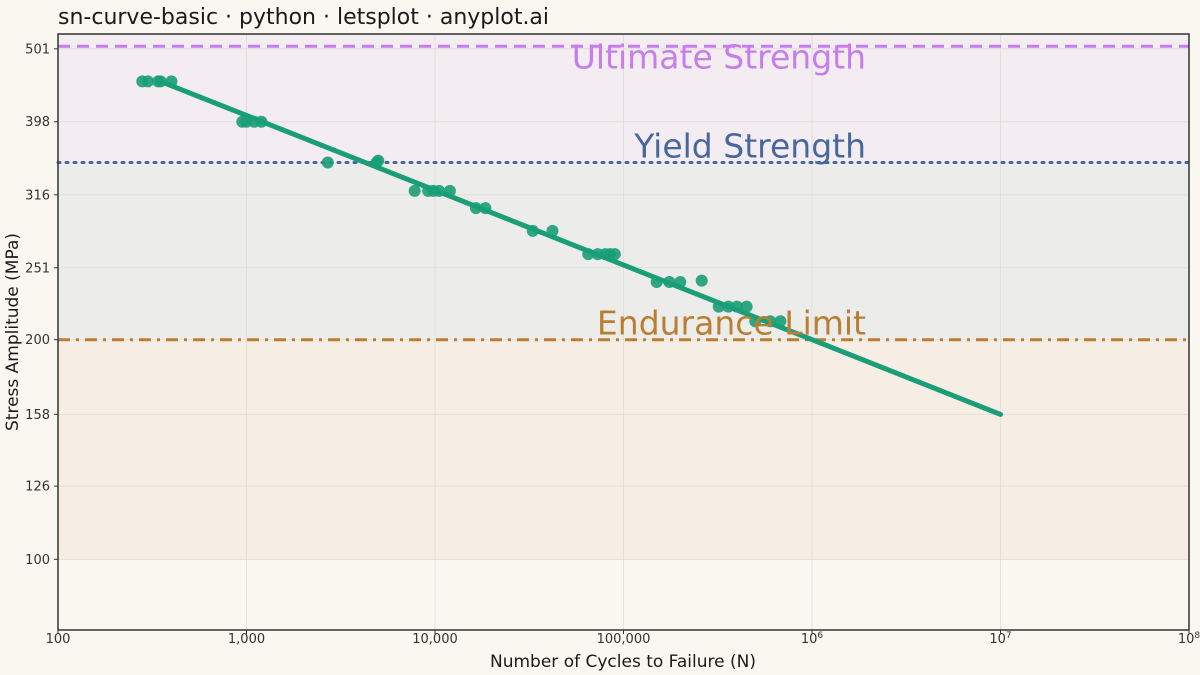 The width and height of the screenshot is (1200, 675). I want to click on x-axis-ticks: 100 1,000 10,000 100,000 106 107 108, so click(623, 638).